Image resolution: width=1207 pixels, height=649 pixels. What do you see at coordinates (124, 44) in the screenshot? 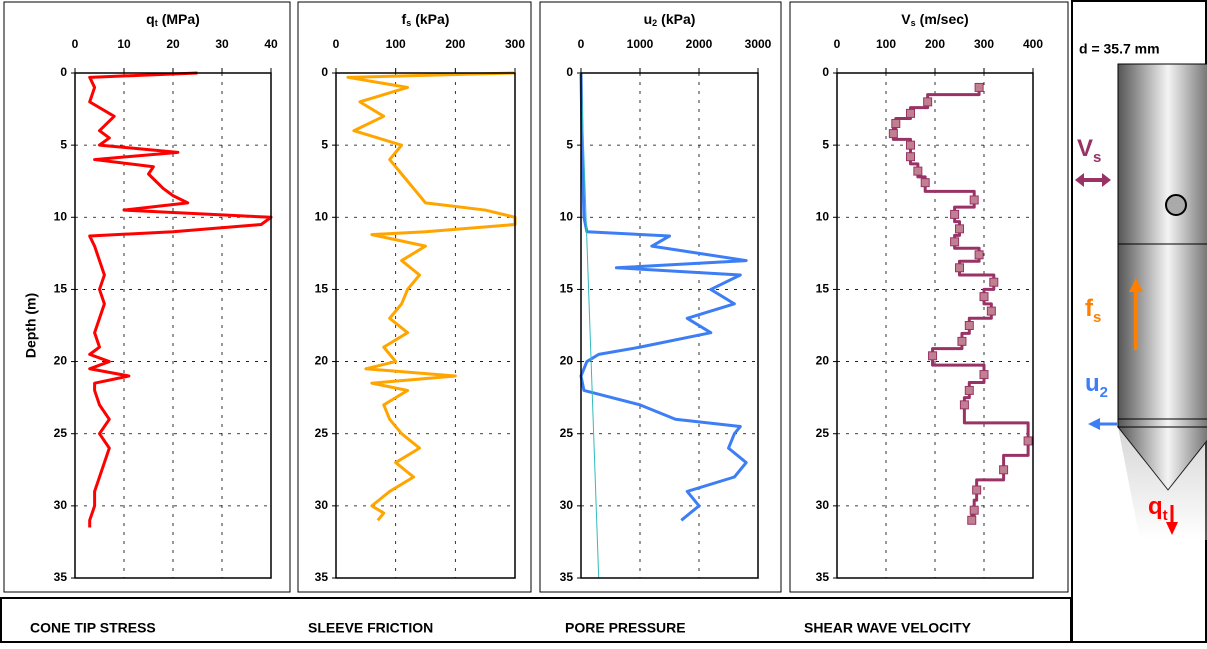
I see `x-tick-label: 10` at bounding box center [124, 44].